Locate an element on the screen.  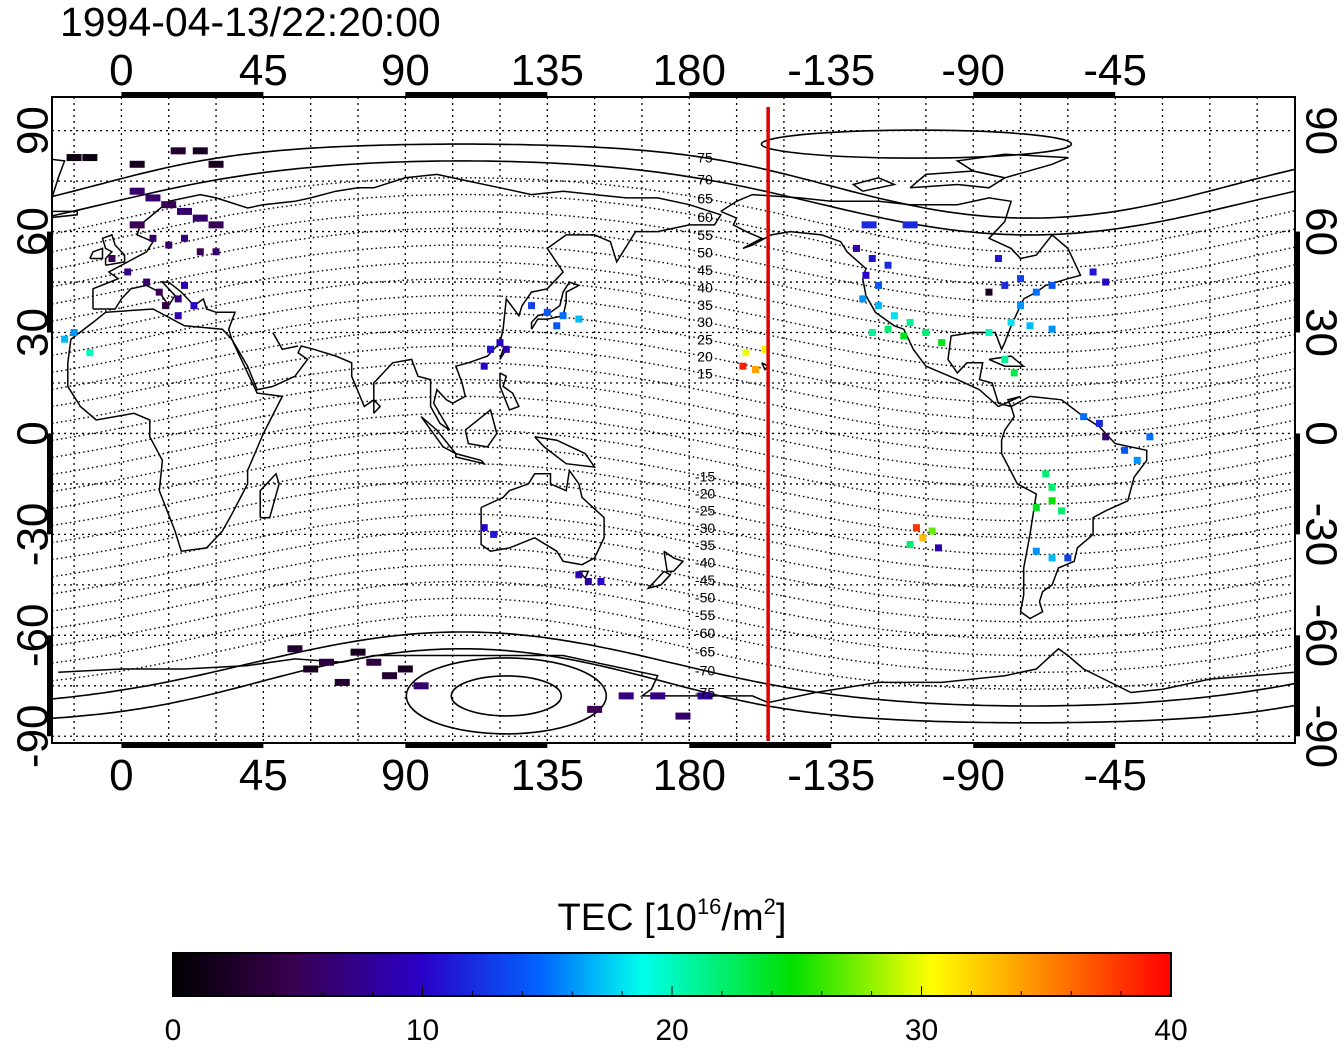
contour-label: 45 is located at coordinates (705, 270).